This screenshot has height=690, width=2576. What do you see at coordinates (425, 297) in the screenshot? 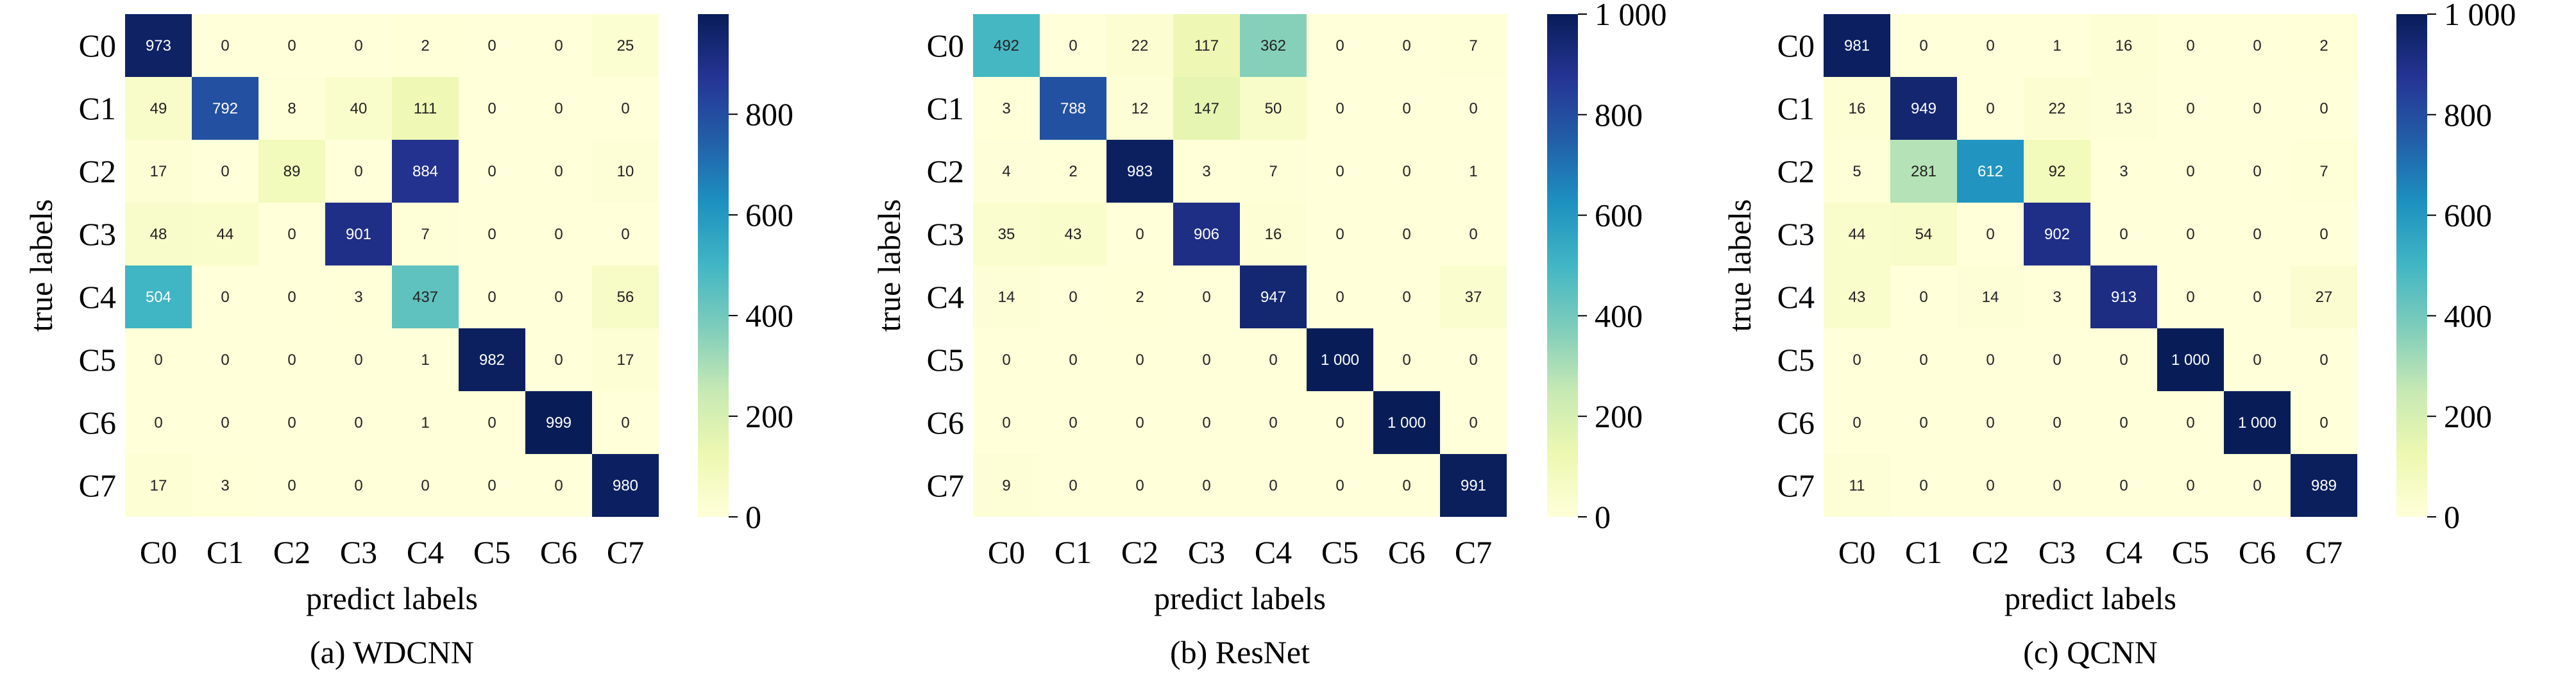
I see `cell-value-label: 437` at bounding box center [425, 297].